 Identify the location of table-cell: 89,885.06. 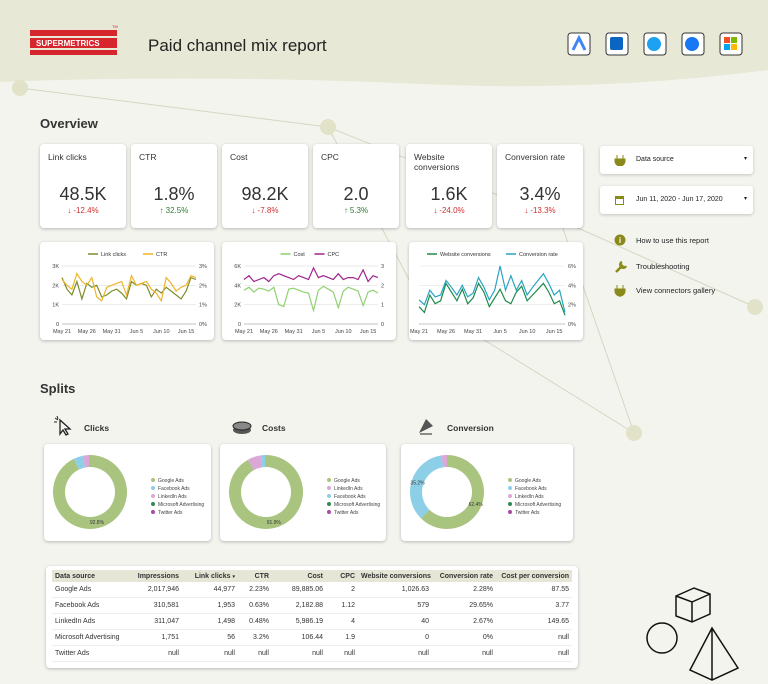
(307, 589).